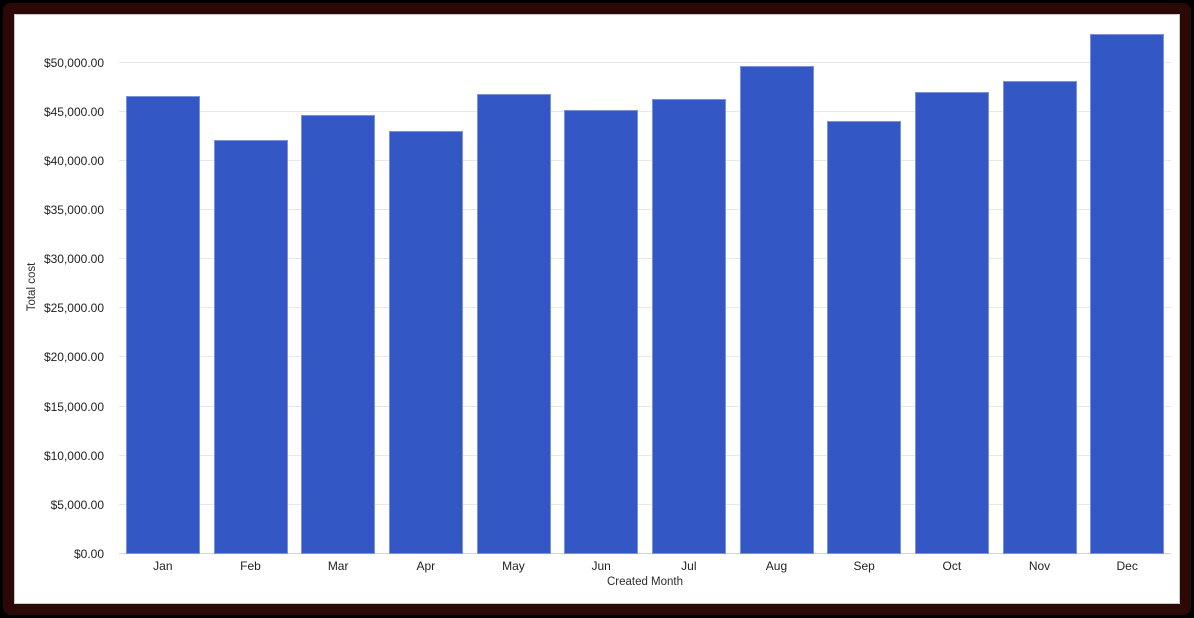 The image size is (1194, 618). I want to click on bar-feb, so click(250, 347).